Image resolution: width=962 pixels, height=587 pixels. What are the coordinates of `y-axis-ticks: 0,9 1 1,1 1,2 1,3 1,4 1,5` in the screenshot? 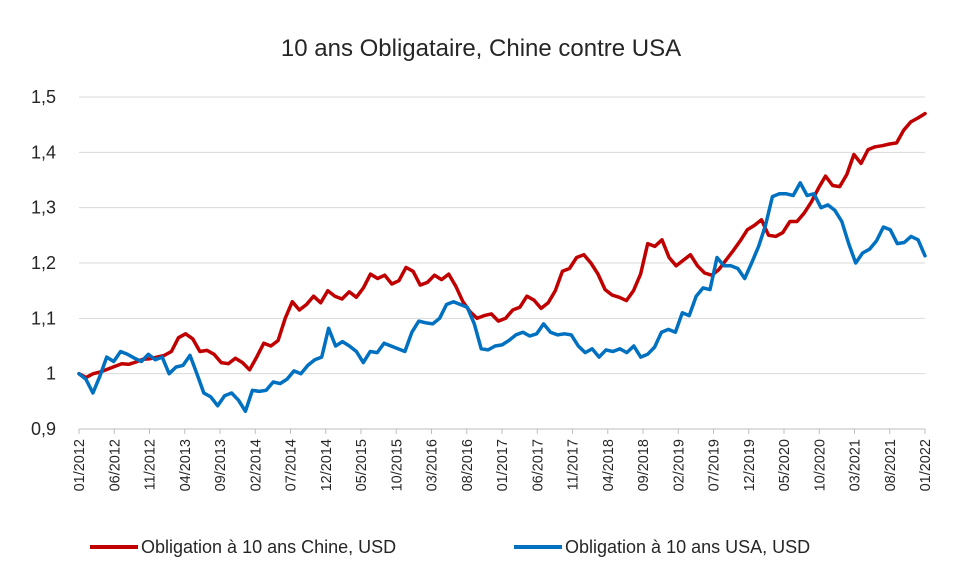 It's located at (43, 263).